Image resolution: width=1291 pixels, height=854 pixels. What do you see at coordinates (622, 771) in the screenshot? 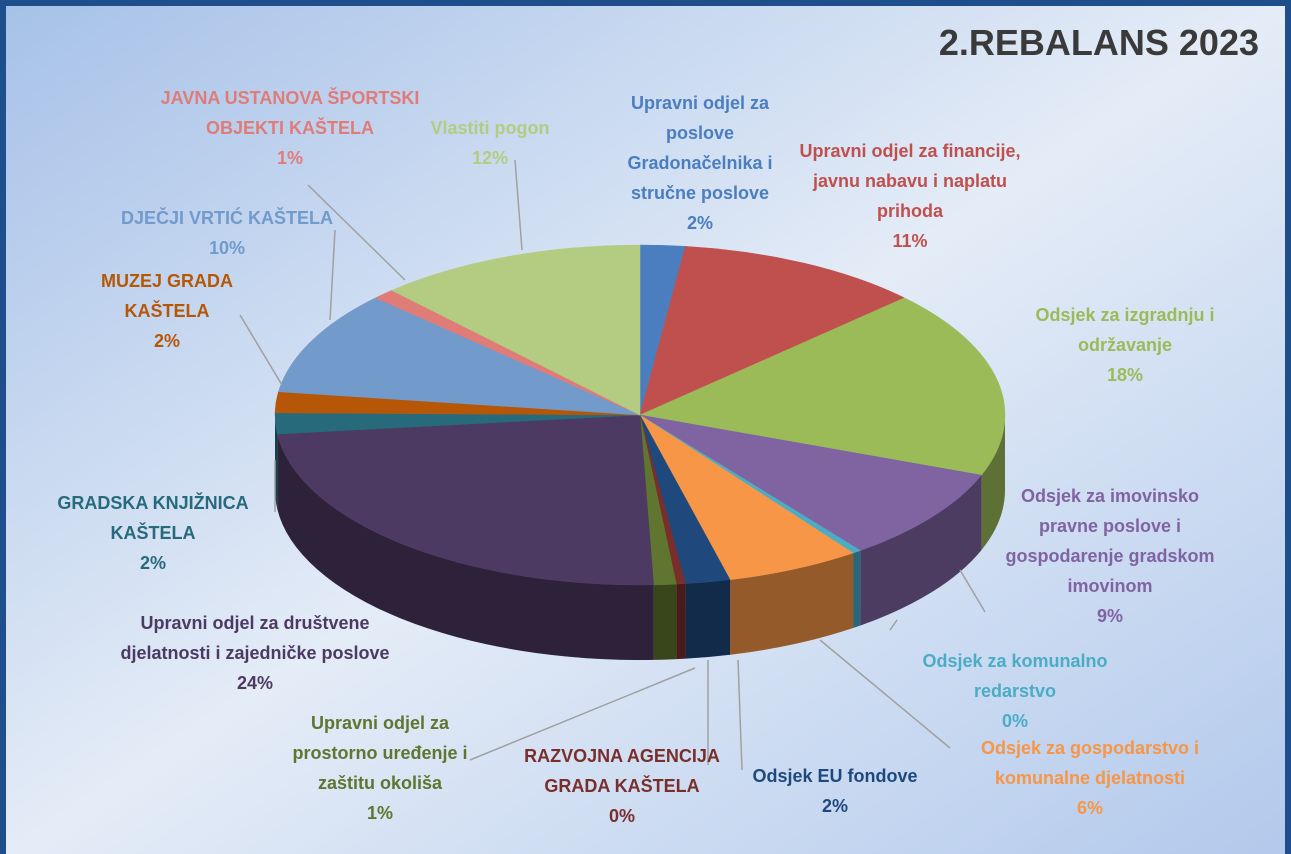
I see `slice-label: RAZVOJNA AGENCIJA GRADA KAŠTELA` at bounding box center [622, 771].